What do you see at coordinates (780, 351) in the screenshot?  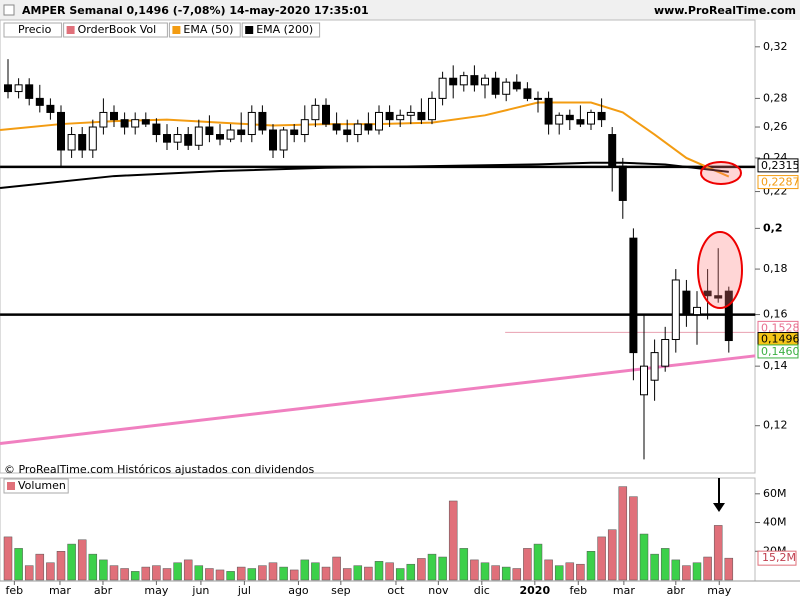 I see `price-label: 0,1460` at bounding box center [780, 351].